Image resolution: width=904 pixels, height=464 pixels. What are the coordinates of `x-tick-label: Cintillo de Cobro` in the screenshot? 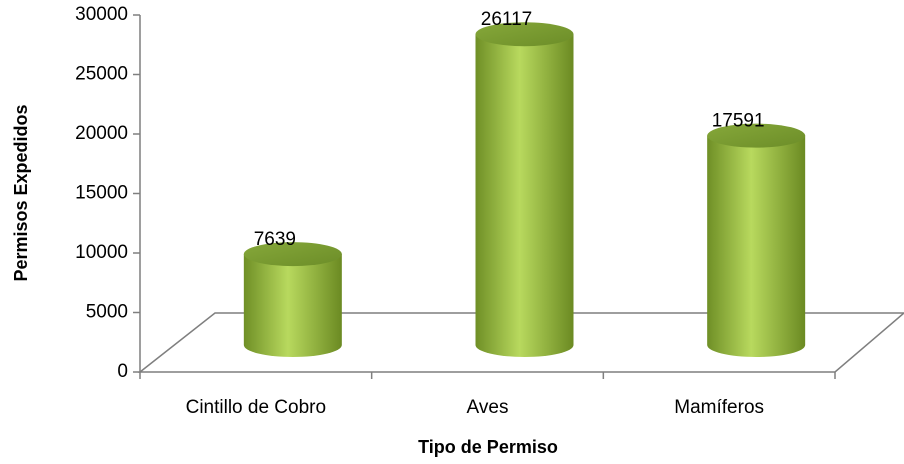 It's located at (256, 407).